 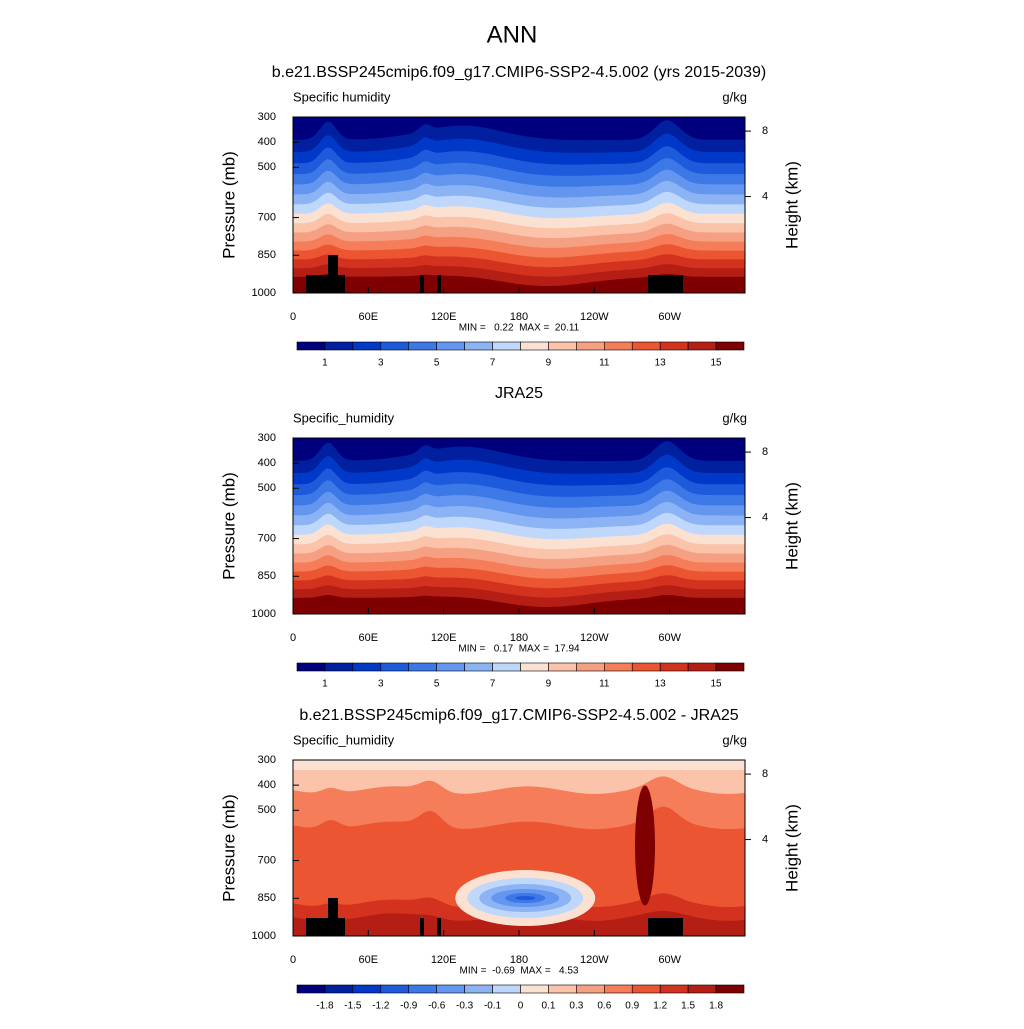 What do you see at coordinates (381, 1006) in the screenshot?
I see `colorbar-tick-label: -1.2` at bounding box center [381, 1006].